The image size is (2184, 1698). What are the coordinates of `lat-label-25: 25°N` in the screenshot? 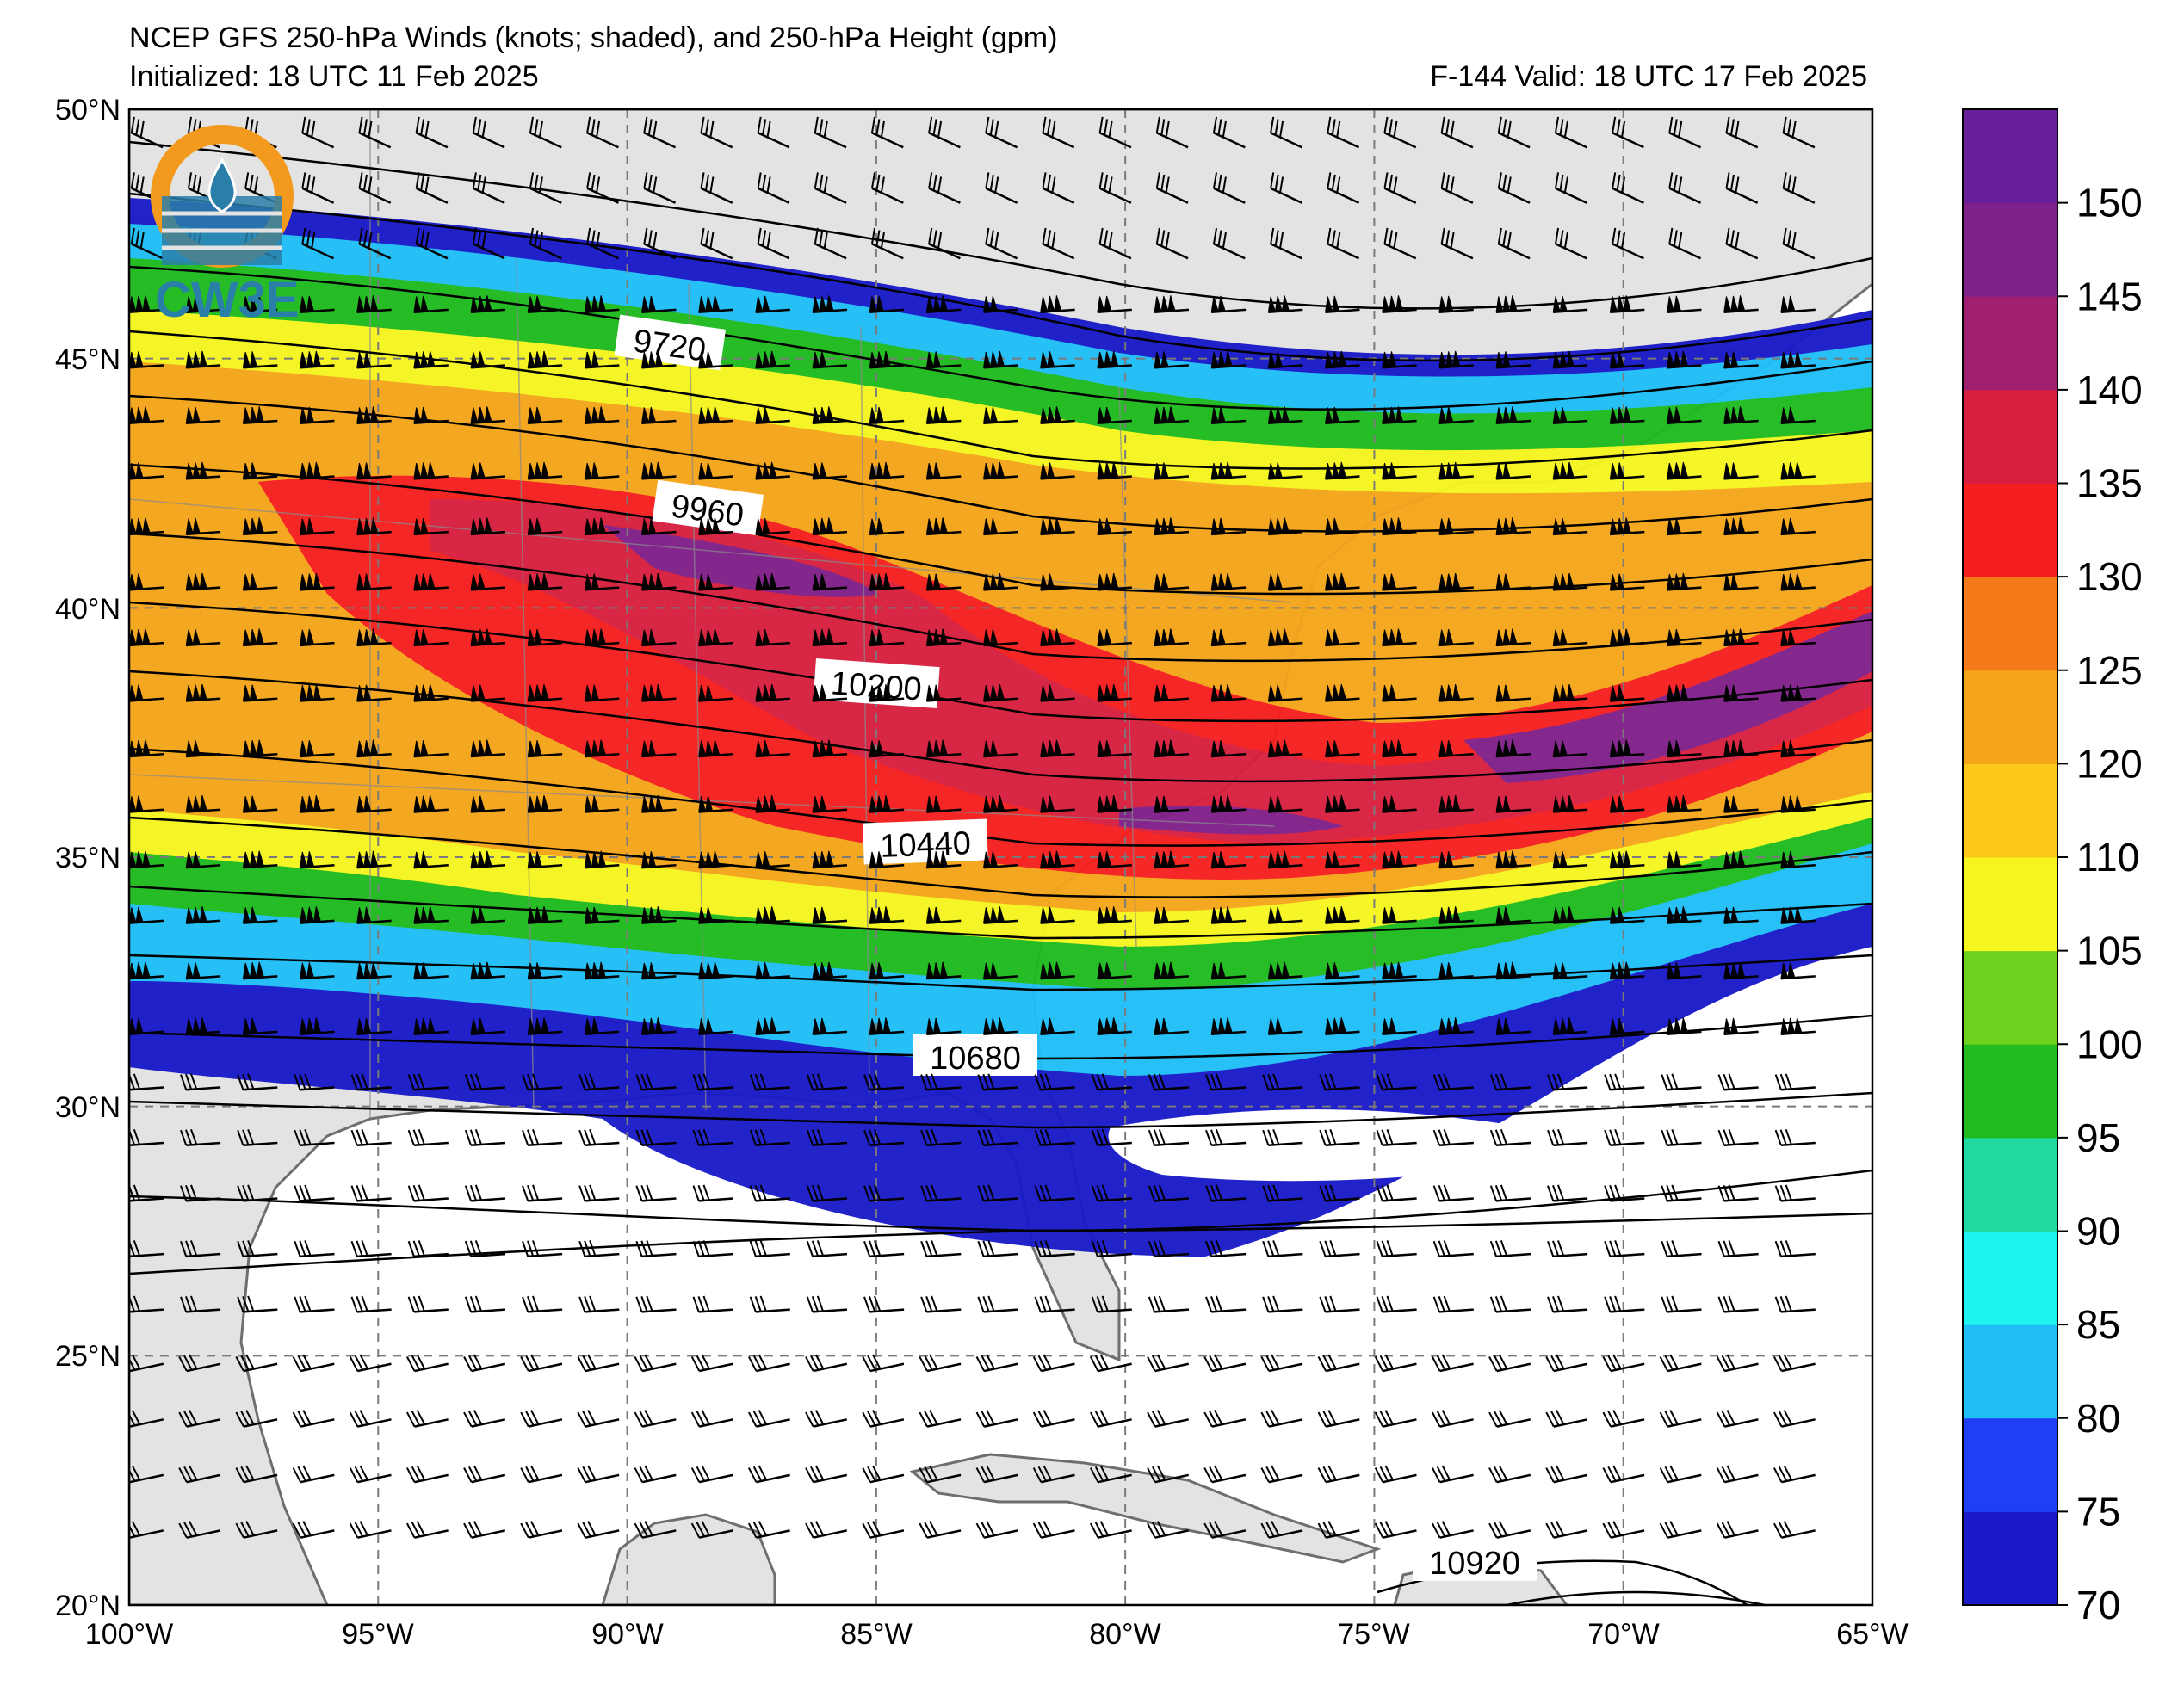 It's located at (88, 1356).